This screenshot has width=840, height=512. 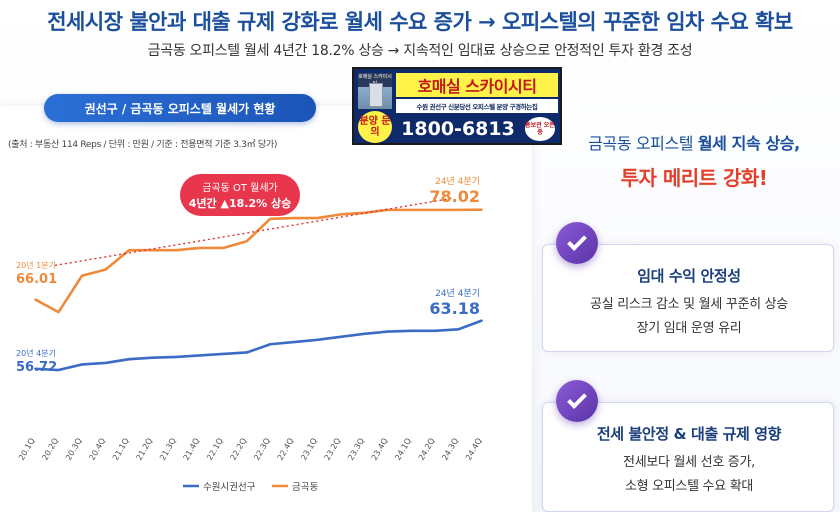 What do you see at coordinates (689, 328) in the screenshot?
I see `benefit-line: 장기 임대 운영 유리` at bounding box center [689, 328].